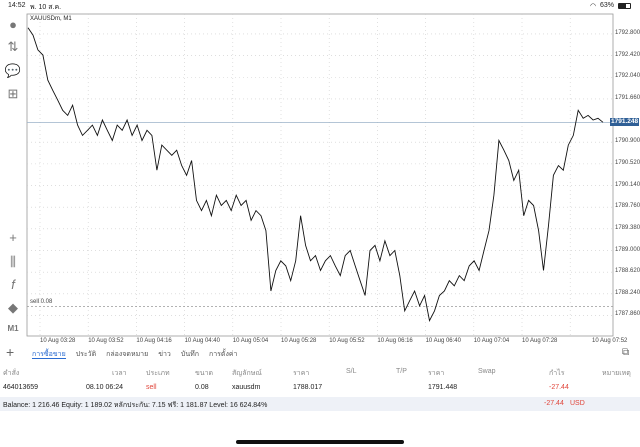 The image size is (640, 447). I want to click on price-tick-label: 1789.380, so click(627, 227).